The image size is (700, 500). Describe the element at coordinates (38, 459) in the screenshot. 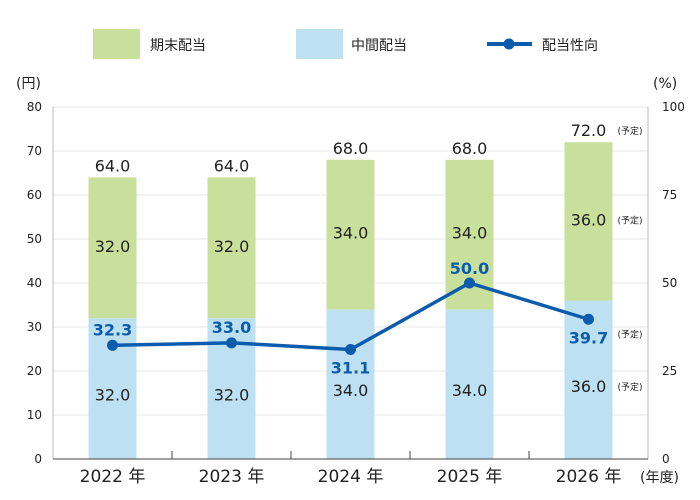

I see `left-tick-label: 0` at that location.